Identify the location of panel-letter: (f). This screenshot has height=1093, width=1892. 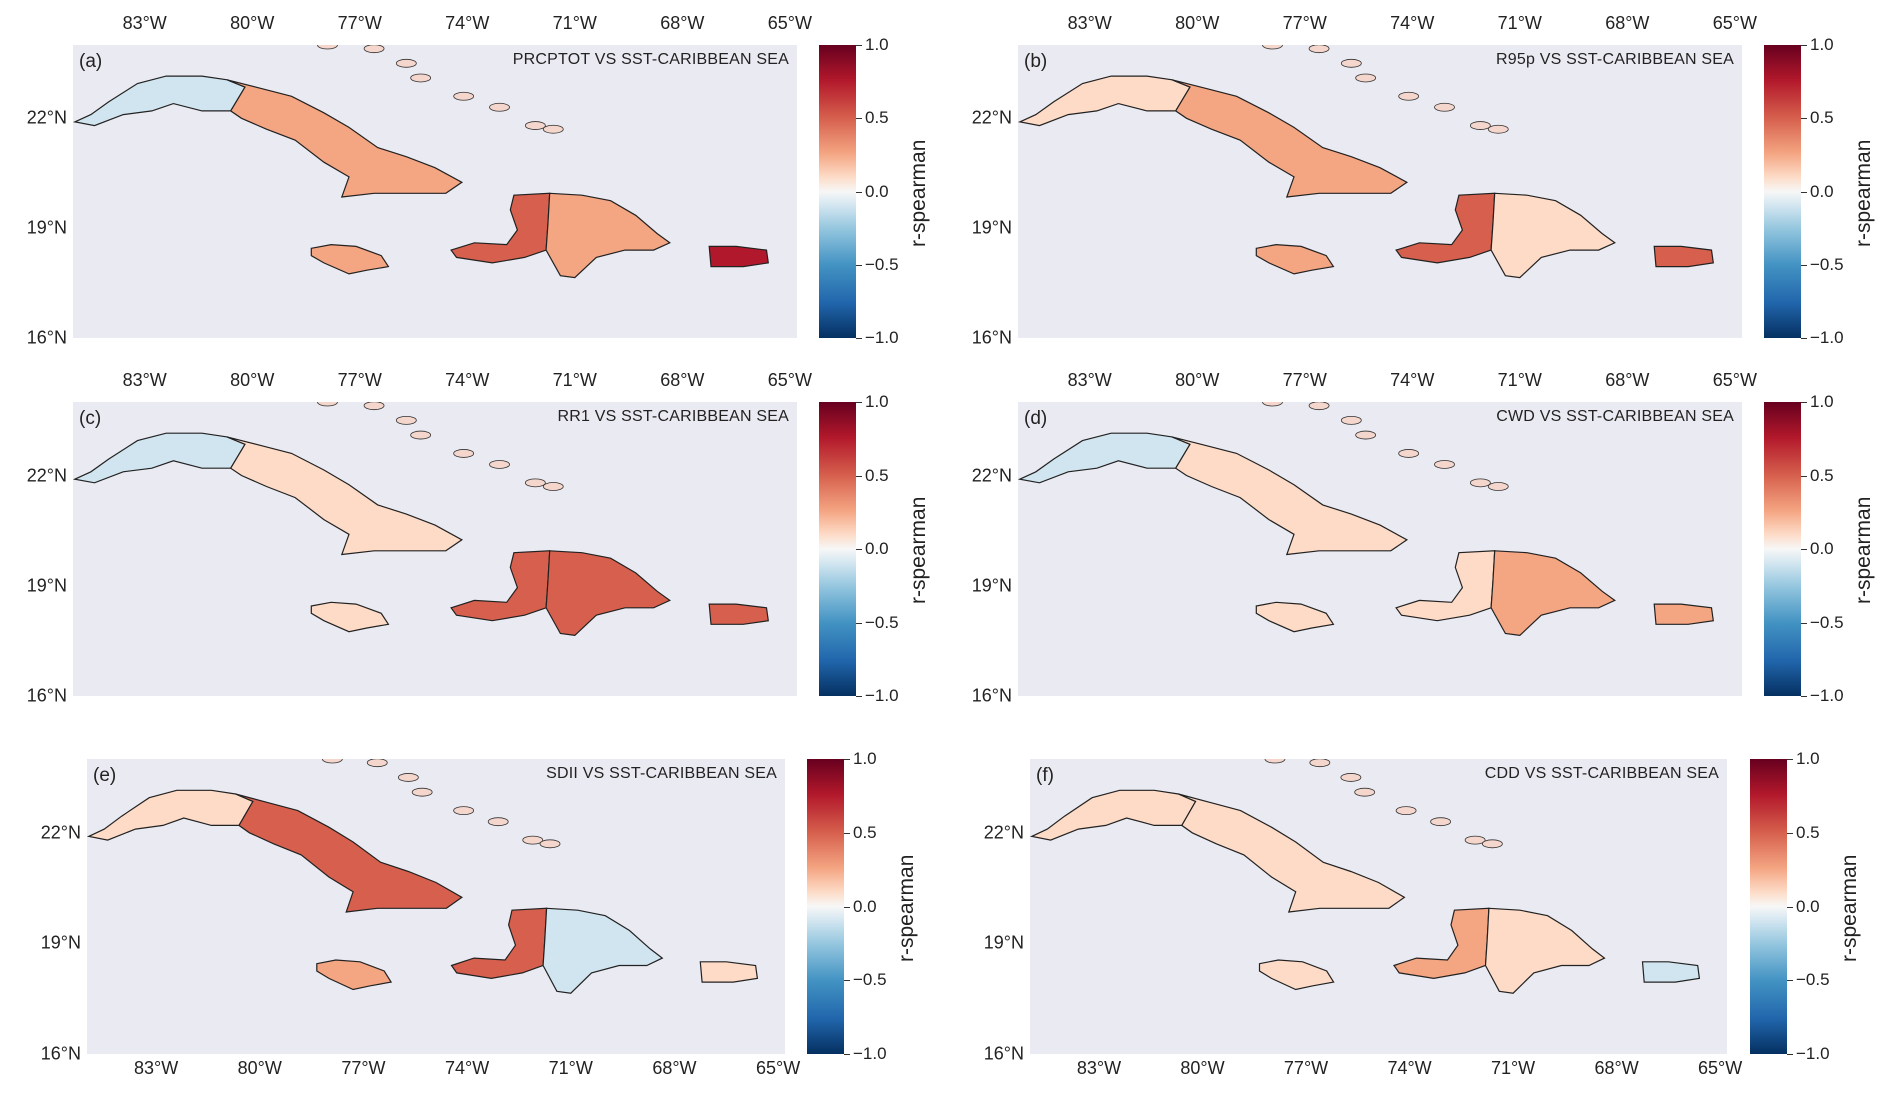
(1045, 775).